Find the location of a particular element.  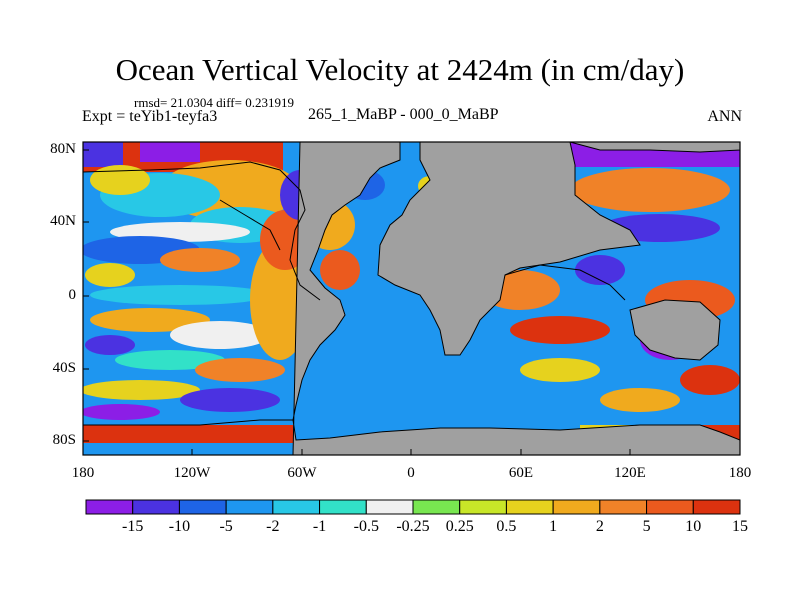

x-tick-label: 120W is located at coordinates (192, 473).